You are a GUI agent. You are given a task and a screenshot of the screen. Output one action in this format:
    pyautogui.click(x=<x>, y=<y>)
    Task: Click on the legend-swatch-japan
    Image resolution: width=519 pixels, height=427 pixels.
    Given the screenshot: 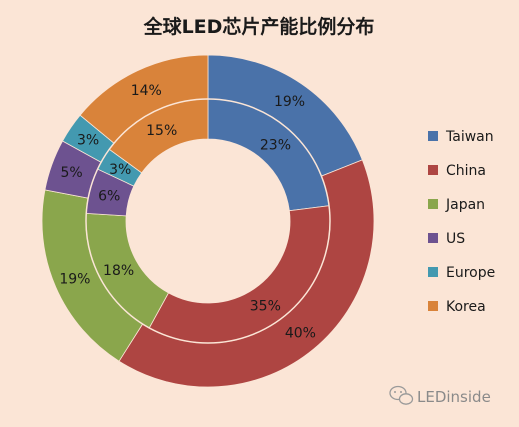 What is the action you would take?
    pyautogui.click(x=433, y=204)
    